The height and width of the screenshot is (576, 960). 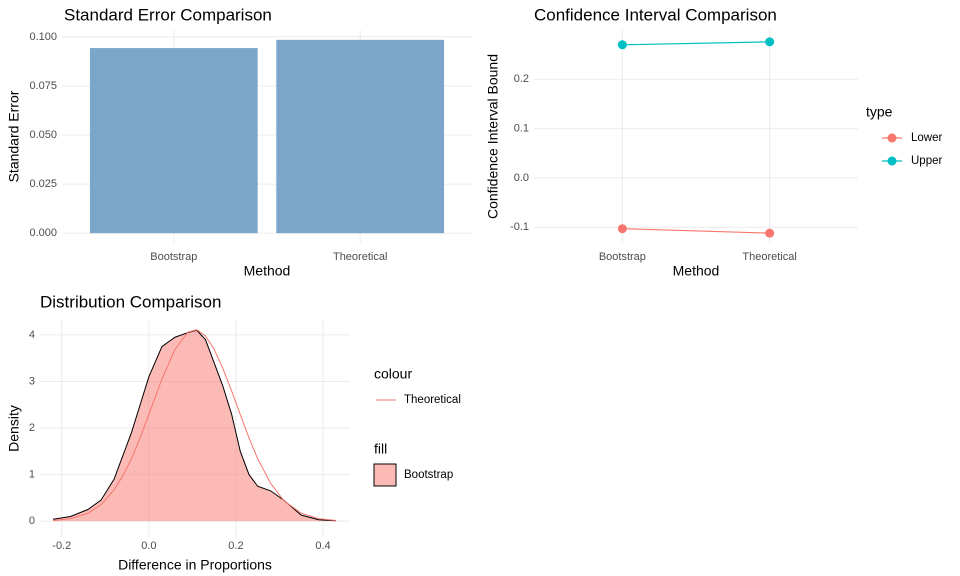 What do you see at coordinates (521, 129) in the screenshot?
I see `y-tick-label: 0.1` at bounding box center [521, 129].